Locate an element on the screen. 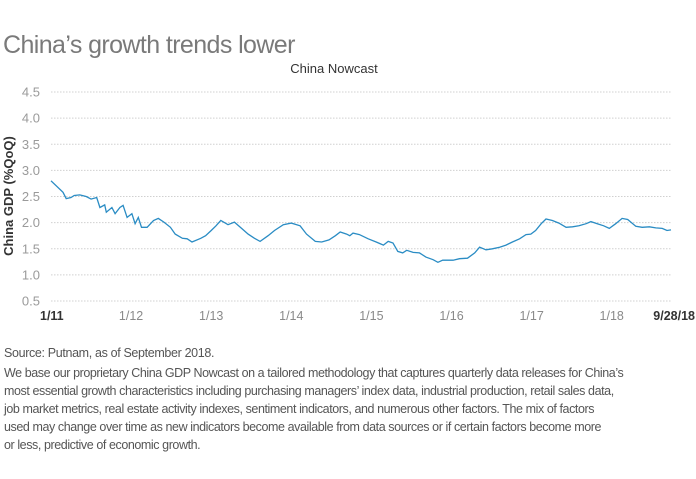 The height and width of the screenshot is (479, 696). y-tick-label: 0.5 is located at coordinates (31, 301).